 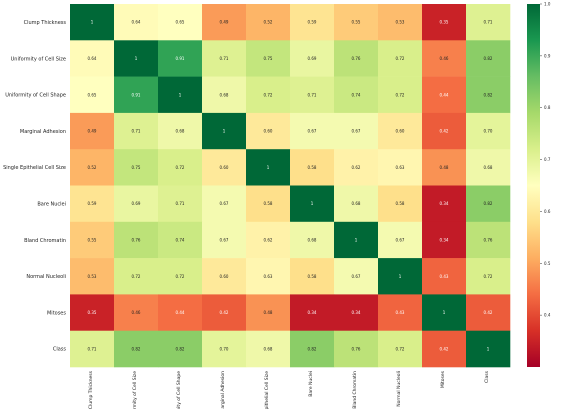 What do you see at coordinates (46, 277) in the screenshot?
I see `row-label: Normal Nucleoli` at bounding box center [46, 277].